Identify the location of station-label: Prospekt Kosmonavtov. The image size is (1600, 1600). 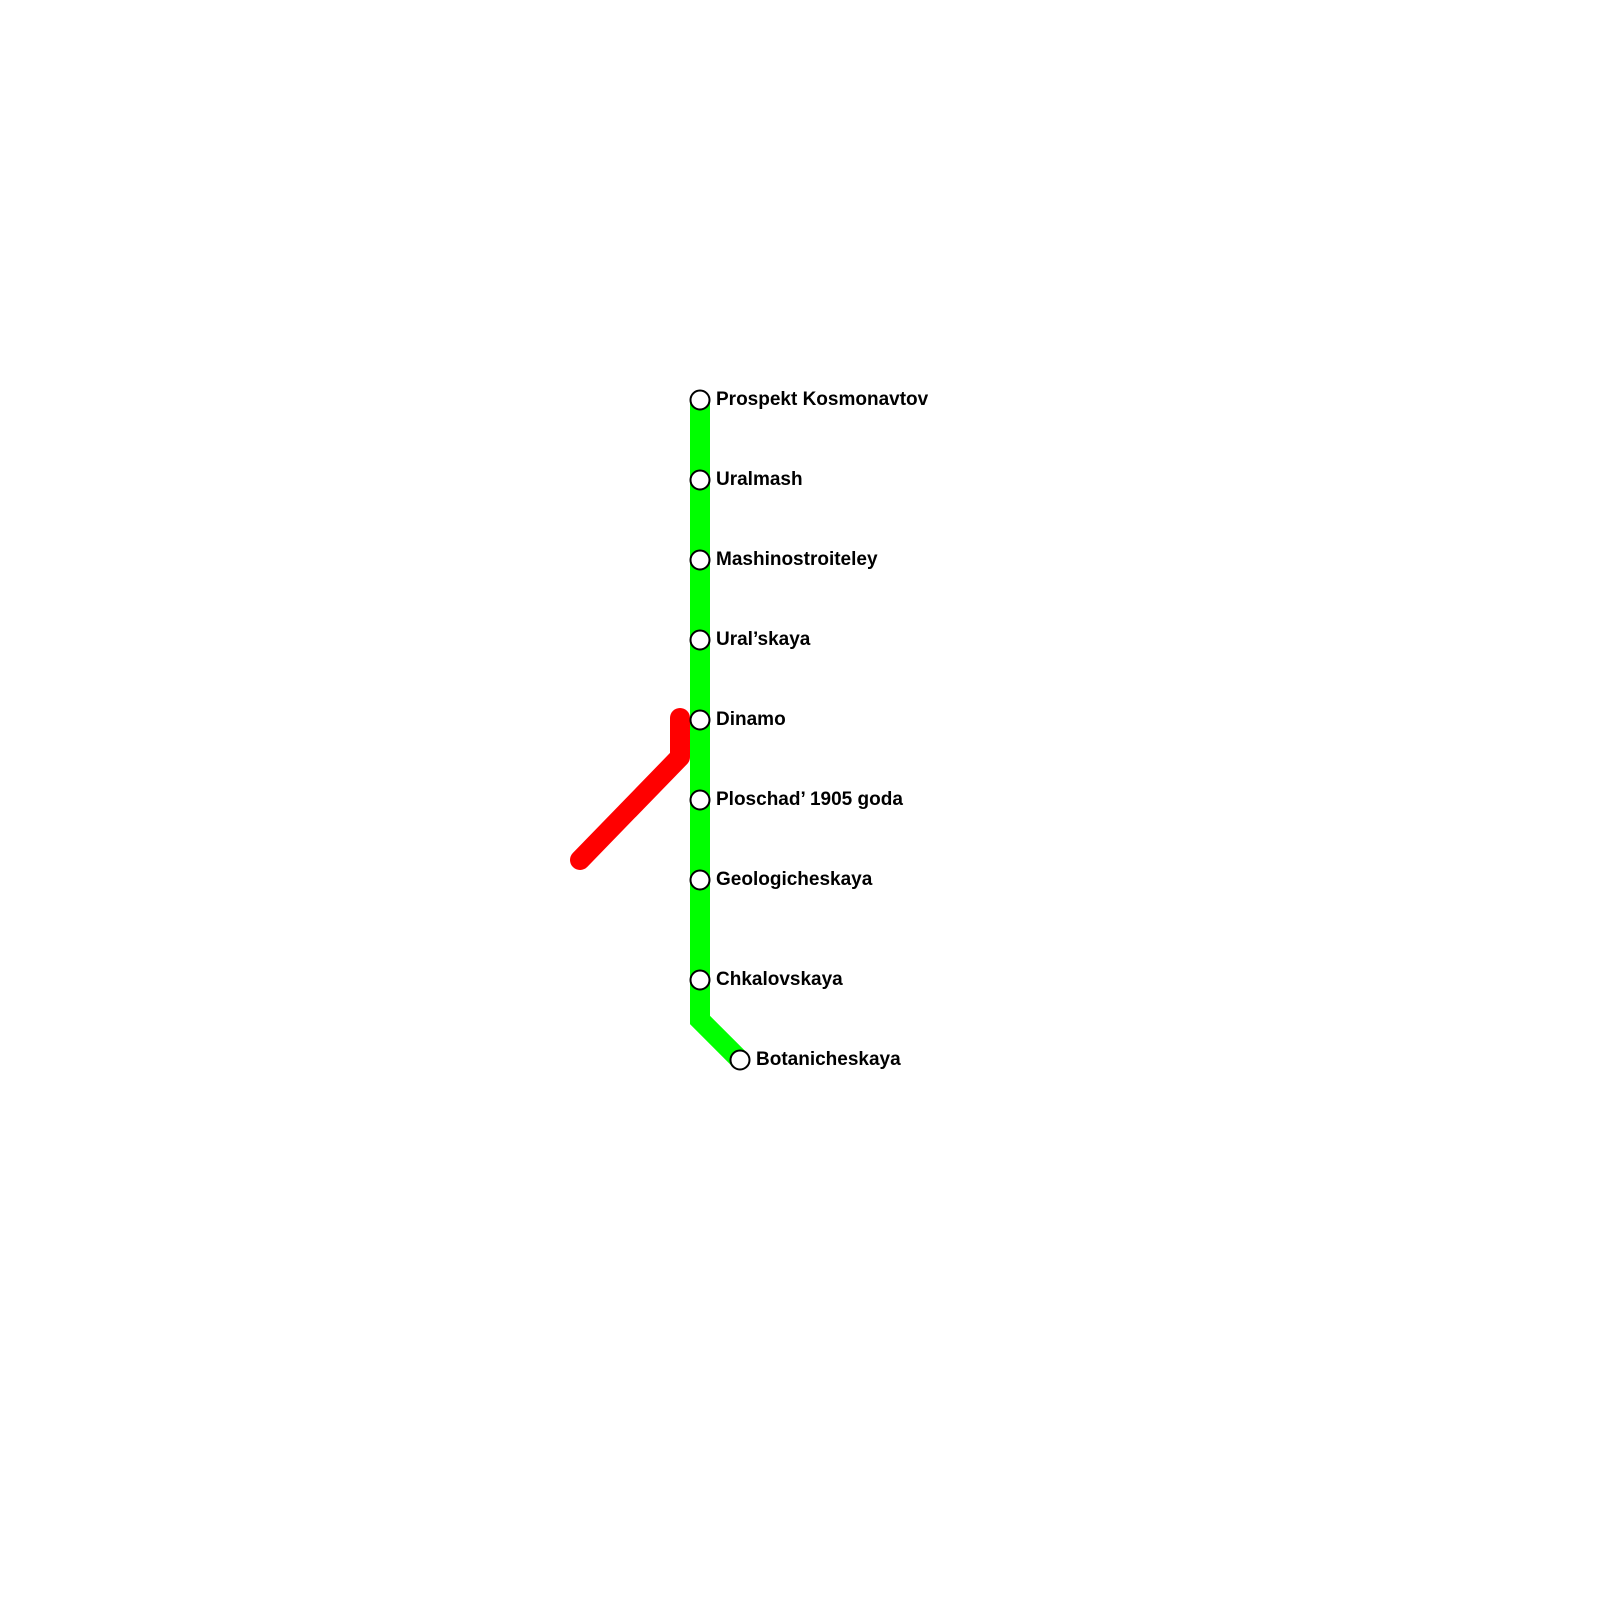
(822, 399).